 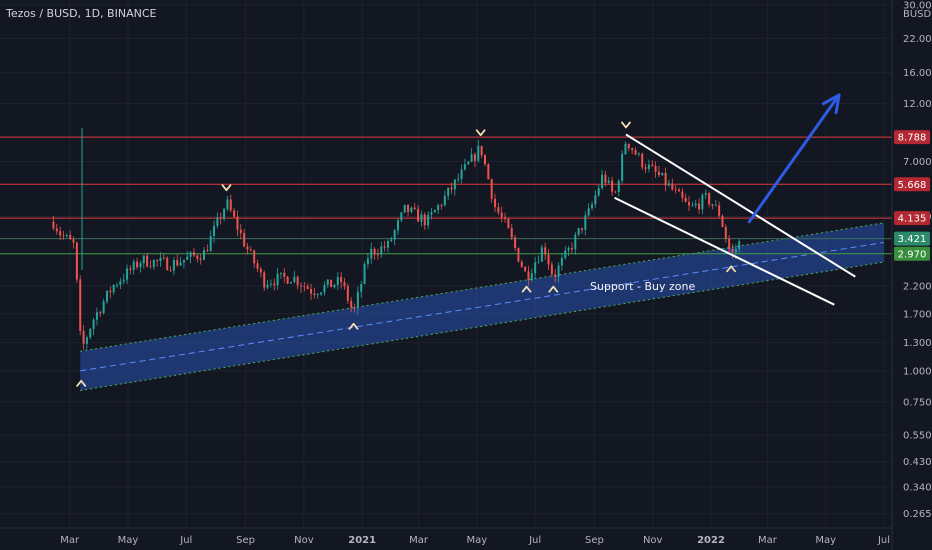 What do you see at coordinates (917, 14) in the screenshot?
I see `currency-label: BUSD` at bounding box center [917, 14].